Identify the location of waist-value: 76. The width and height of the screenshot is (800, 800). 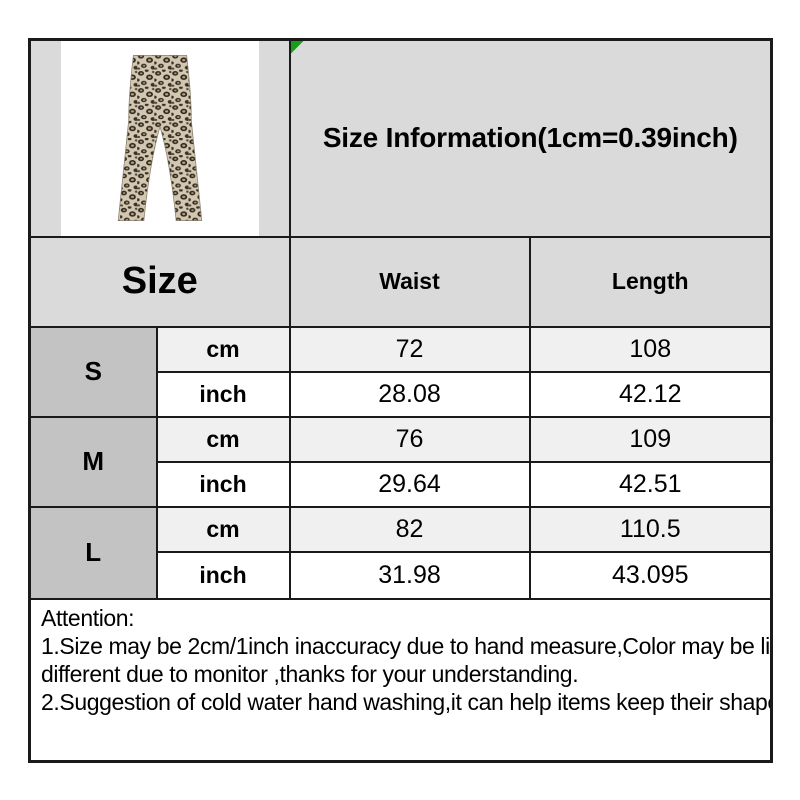
(409, 439).